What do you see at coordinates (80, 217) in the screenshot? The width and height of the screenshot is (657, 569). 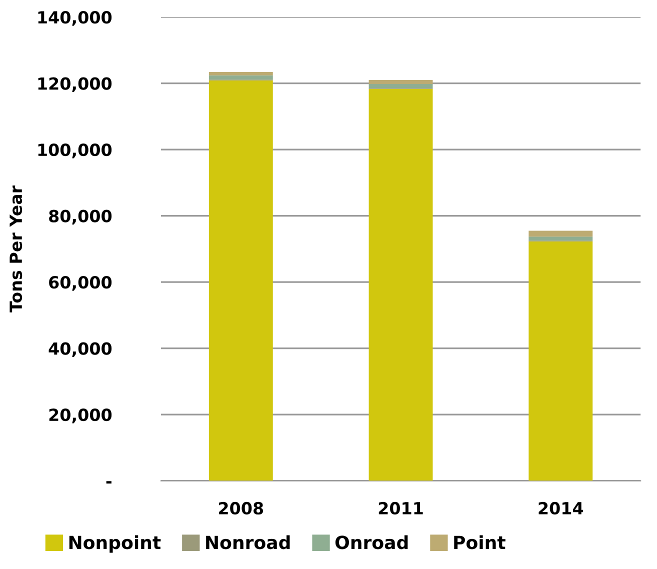 I see `y-tick-label: 80,000` at bounding box center [80, 217].